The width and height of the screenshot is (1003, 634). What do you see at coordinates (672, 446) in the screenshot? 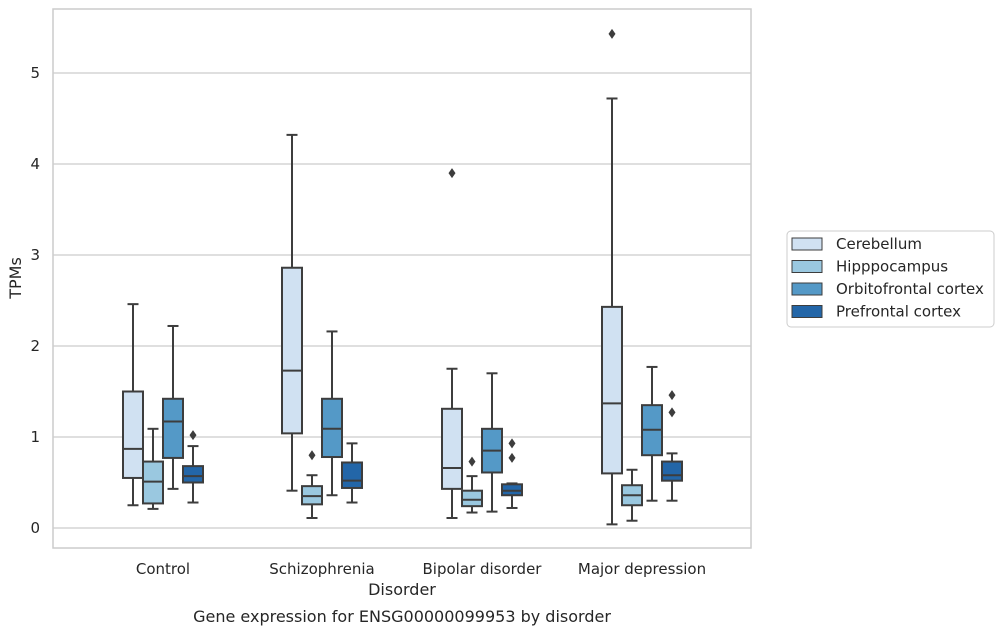
I see `box-major-depression-prefrontal-cortex` at bounding box center [672, 446].